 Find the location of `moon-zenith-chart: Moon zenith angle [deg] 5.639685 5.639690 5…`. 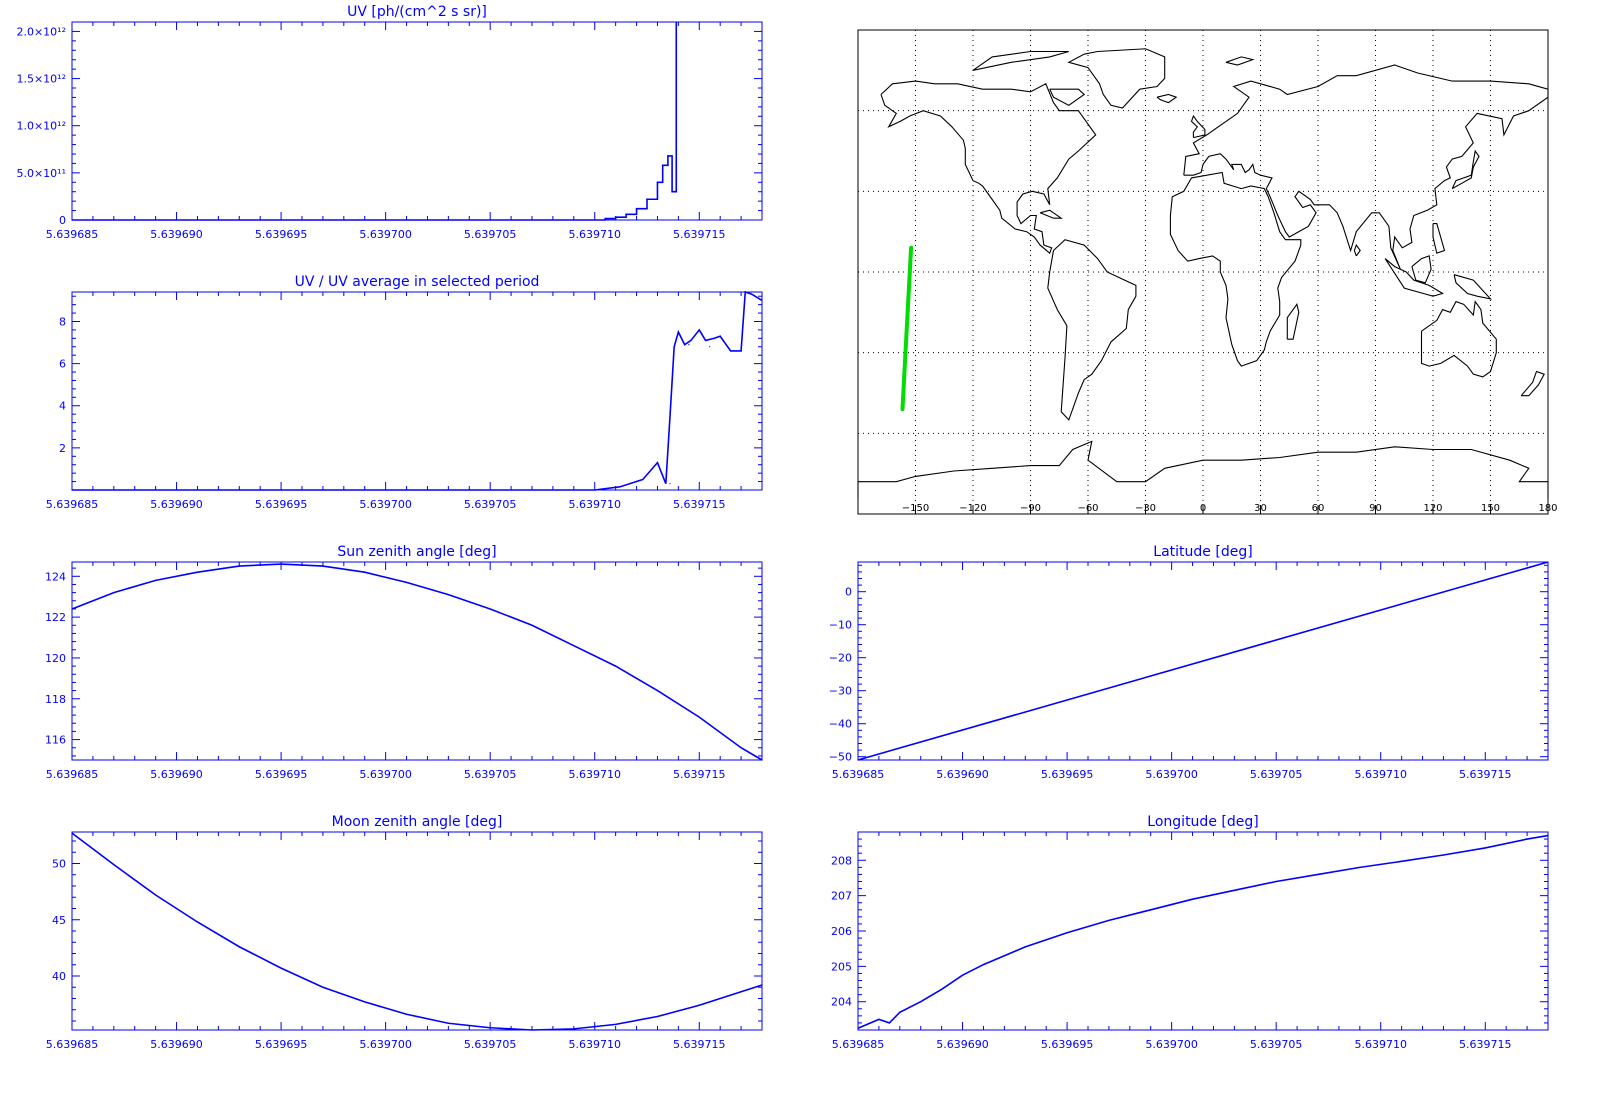

moon-zenith-chart: Moon zenith angle [deg] 5.639685 5.639690 5… is located at coordinates (404, 932).